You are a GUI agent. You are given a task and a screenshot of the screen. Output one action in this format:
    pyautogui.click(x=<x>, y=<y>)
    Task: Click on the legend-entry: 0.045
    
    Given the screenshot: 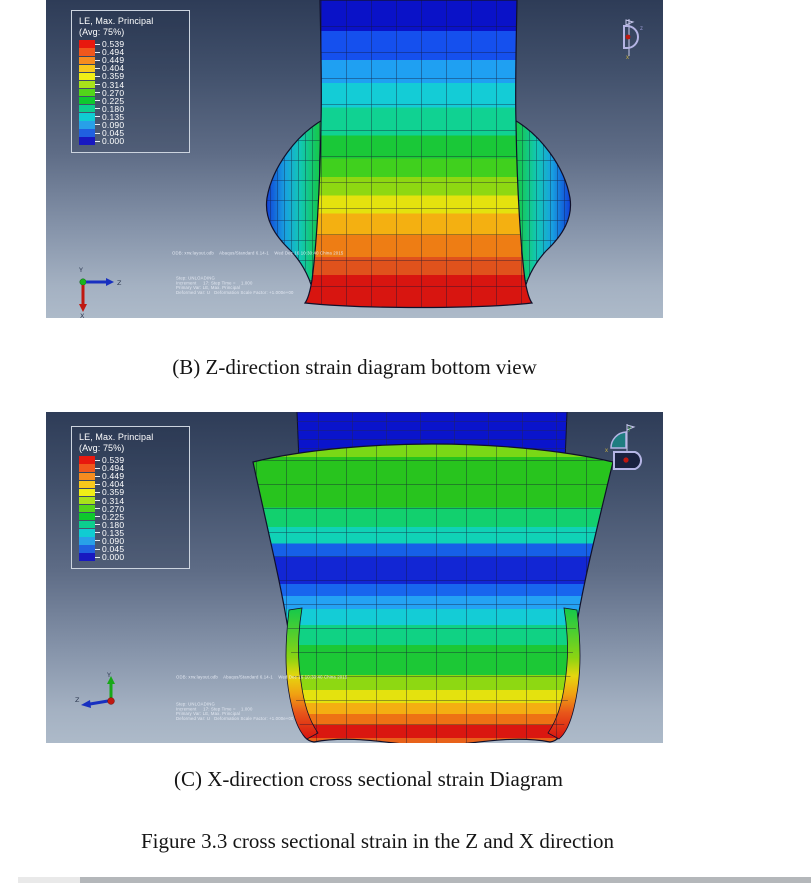 What is the action you would take?
    pyautogui.click(x=131, y=549)
    